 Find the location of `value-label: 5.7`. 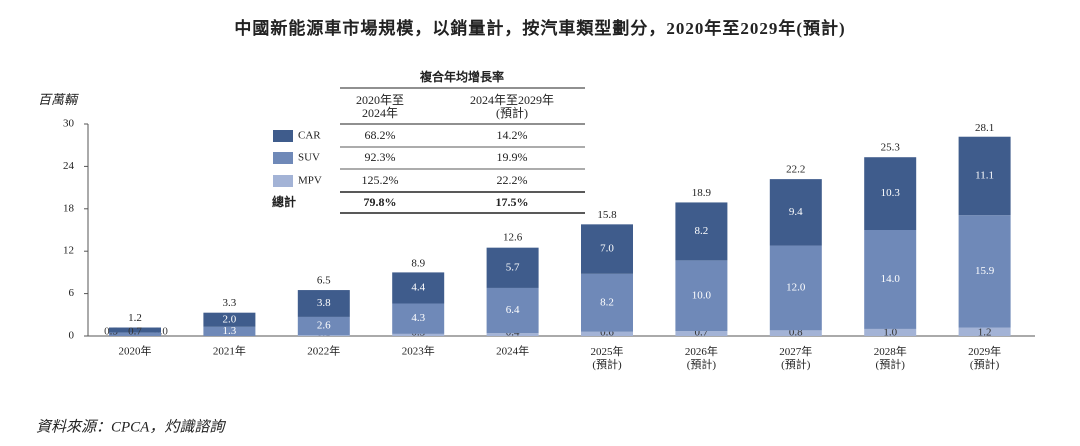

value-label: 5.7 is located at coordinates (513, 267).